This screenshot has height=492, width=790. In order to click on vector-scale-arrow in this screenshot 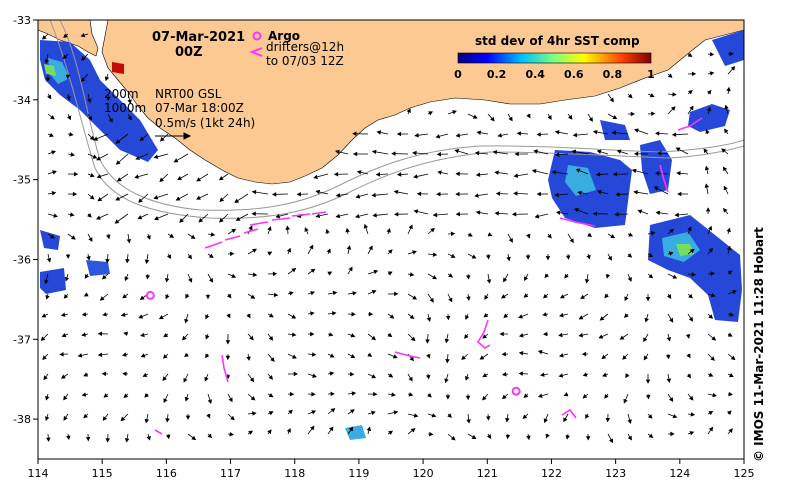, I will do `click(173, 136)`.